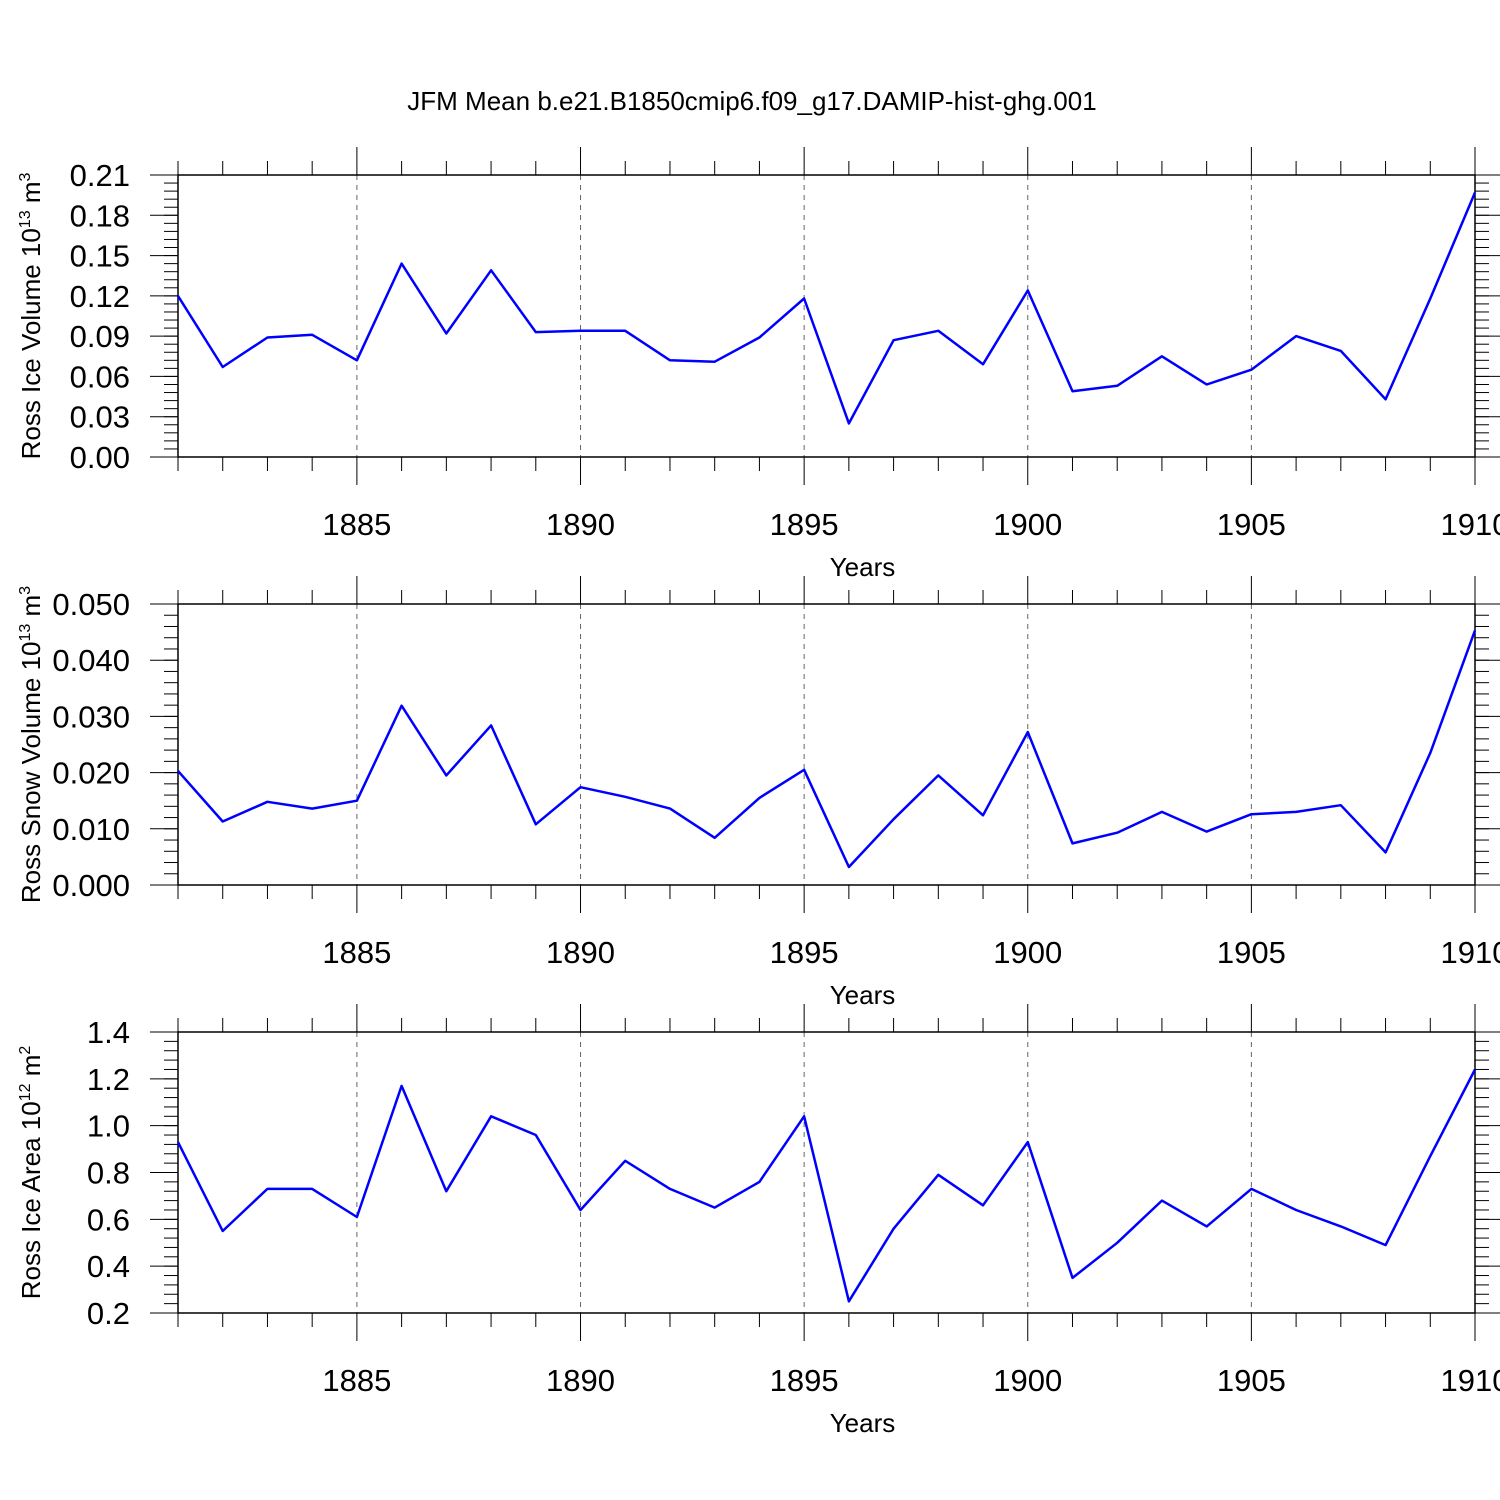 The image size is (1500, 1500). I want to click on y-tick-label: 0.010, so click(91, 829).